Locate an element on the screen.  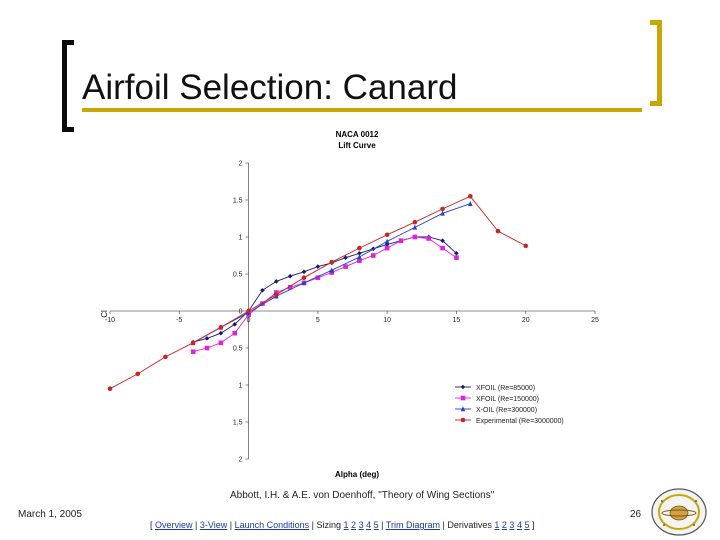
nav-link-derivatives-4: 4 is located at coordinates (519, 525).